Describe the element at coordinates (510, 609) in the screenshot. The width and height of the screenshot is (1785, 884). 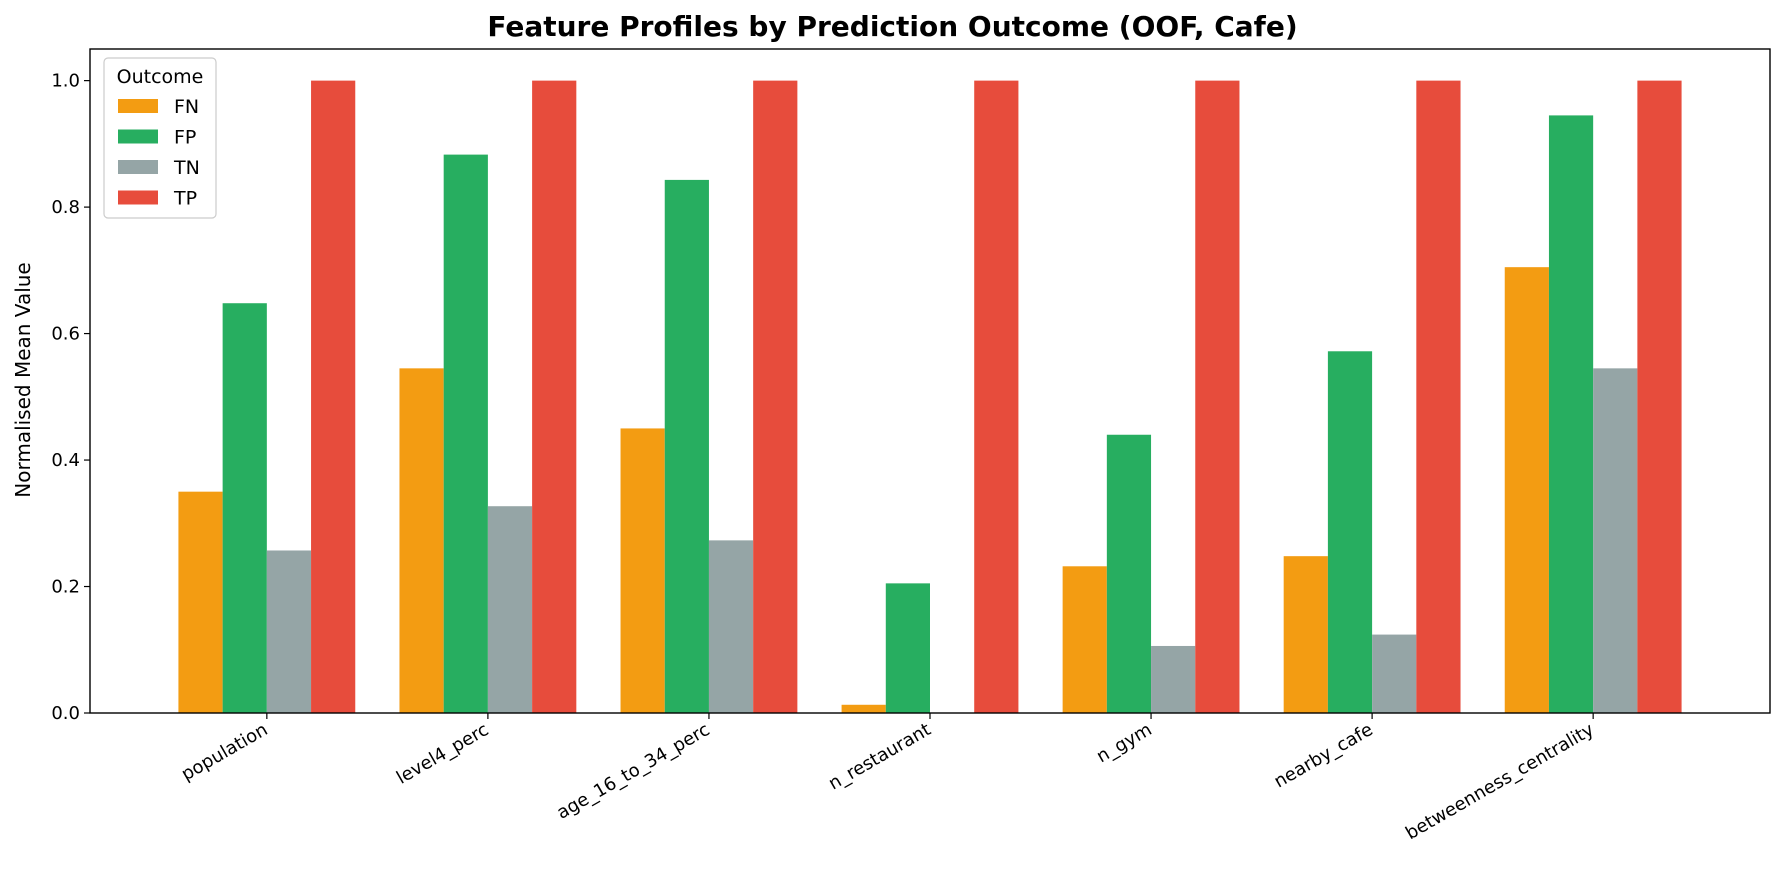
I see `bar-tn-level4_perc` at that location.